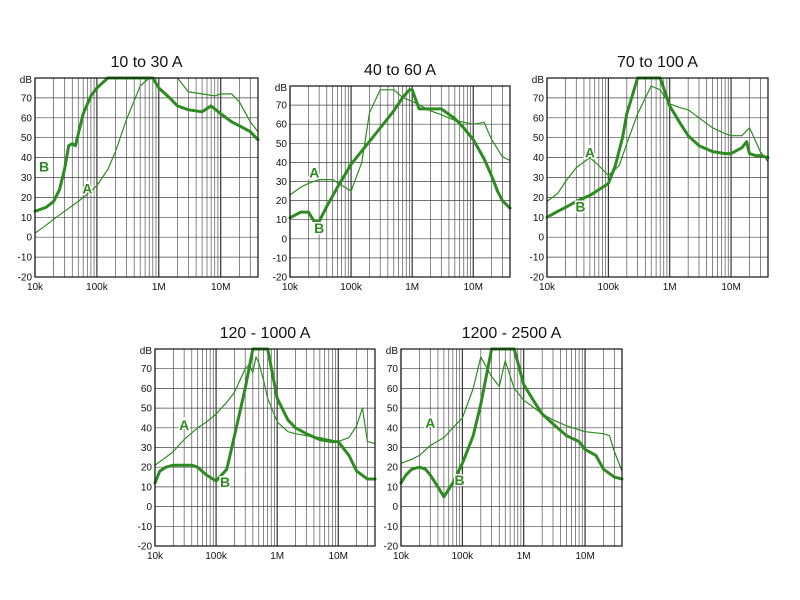  Describe the element at coordinates (512, 333) in the screenshot. I see `chart-title: 1200 - 2500 A` at that location.